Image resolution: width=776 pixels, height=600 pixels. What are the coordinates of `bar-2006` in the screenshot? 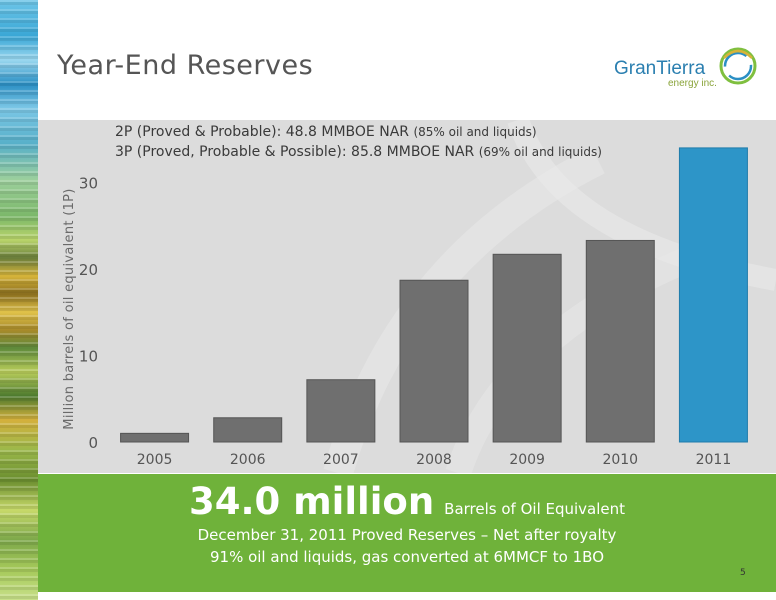 It's located at (248, 430).